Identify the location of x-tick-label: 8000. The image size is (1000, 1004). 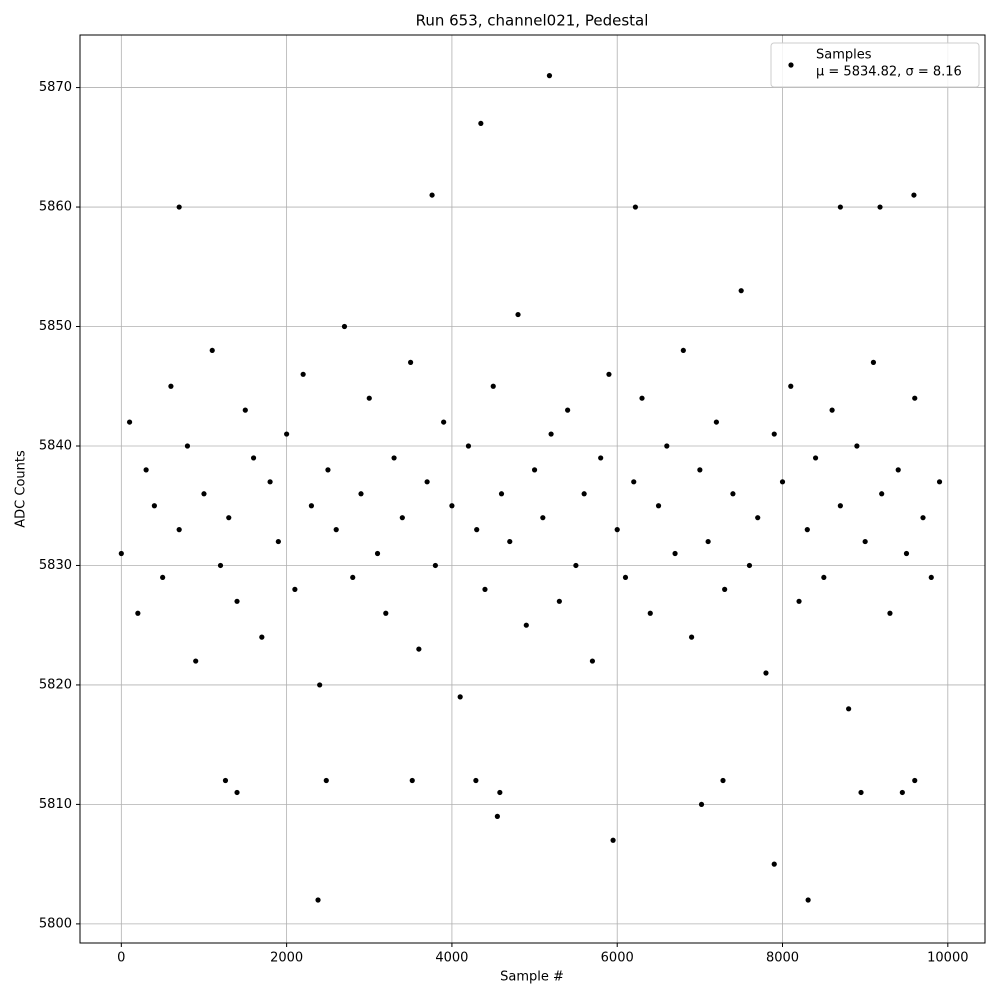
(782, 958).